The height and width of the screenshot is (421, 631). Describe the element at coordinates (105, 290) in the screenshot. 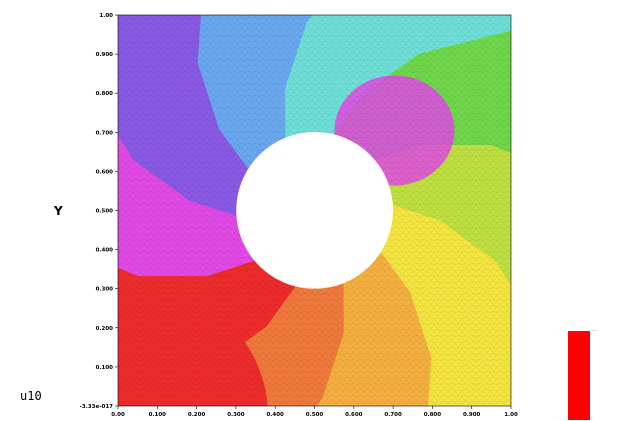

I see `y-tick-label: 0.300` at that location.